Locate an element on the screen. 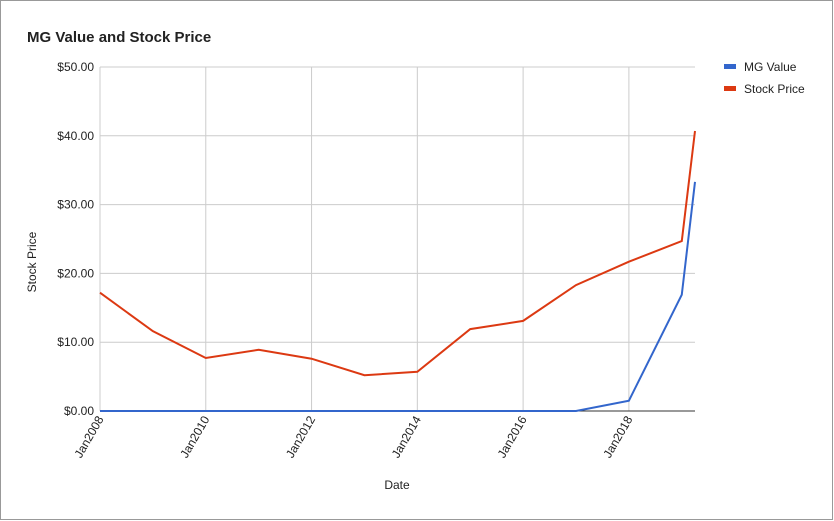 The width and height of the screenshot is (834, 521). y-tick-label: $0.00 is located at coordinates (79, 411).